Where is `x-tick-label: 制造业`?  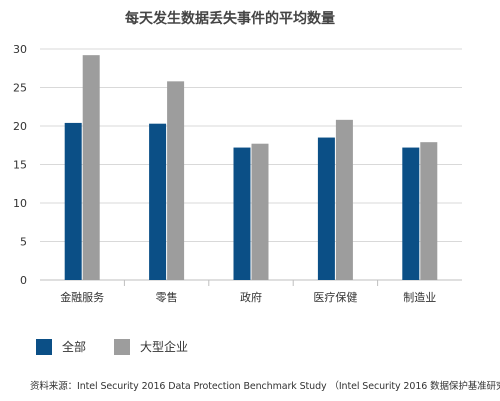
x-tick-label: 制造业 is located at coordinates (419, 297).